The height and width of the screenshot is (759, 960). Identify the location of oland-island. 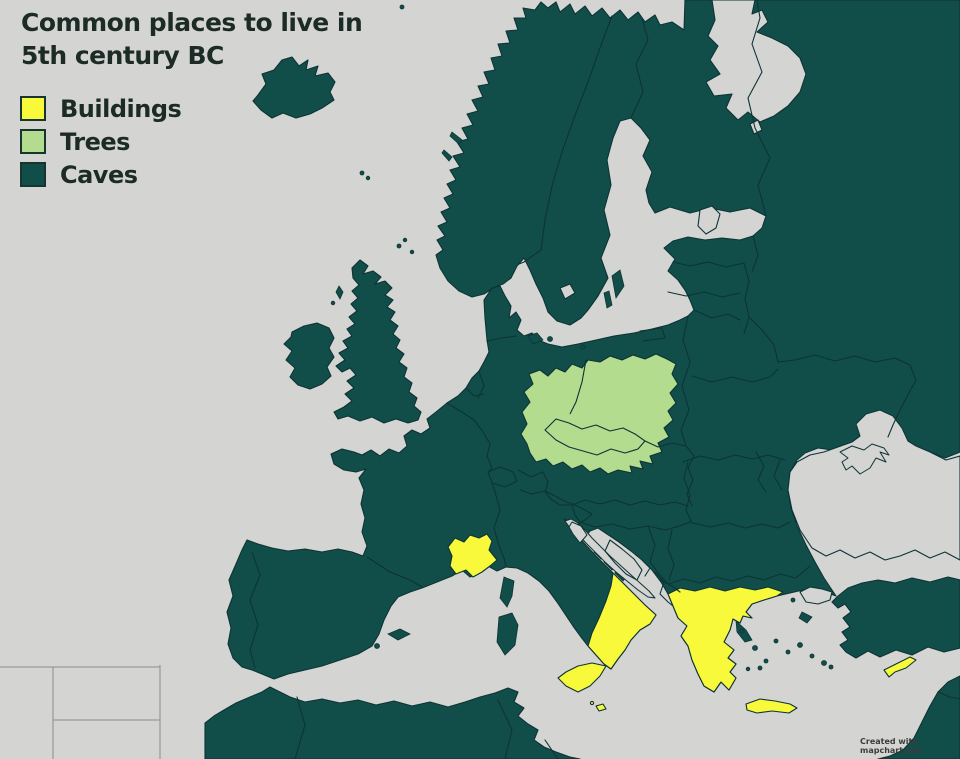
(608, 299).